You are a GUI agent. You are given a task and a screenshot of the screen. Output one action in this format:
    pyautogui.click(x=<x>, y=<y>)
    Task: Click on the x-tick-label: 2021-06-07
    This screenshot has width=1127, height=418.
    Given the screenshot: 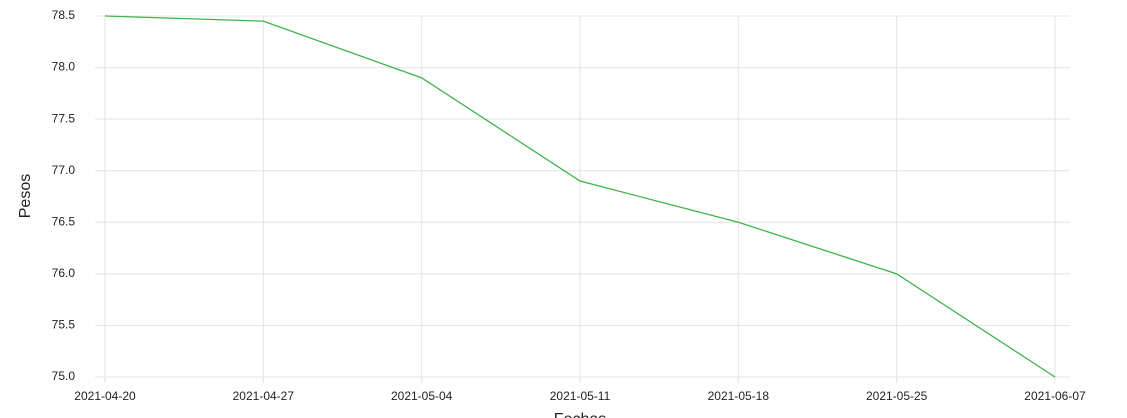 What is the action you would take?
    pyautogui.click(x=1055, y=396)
    